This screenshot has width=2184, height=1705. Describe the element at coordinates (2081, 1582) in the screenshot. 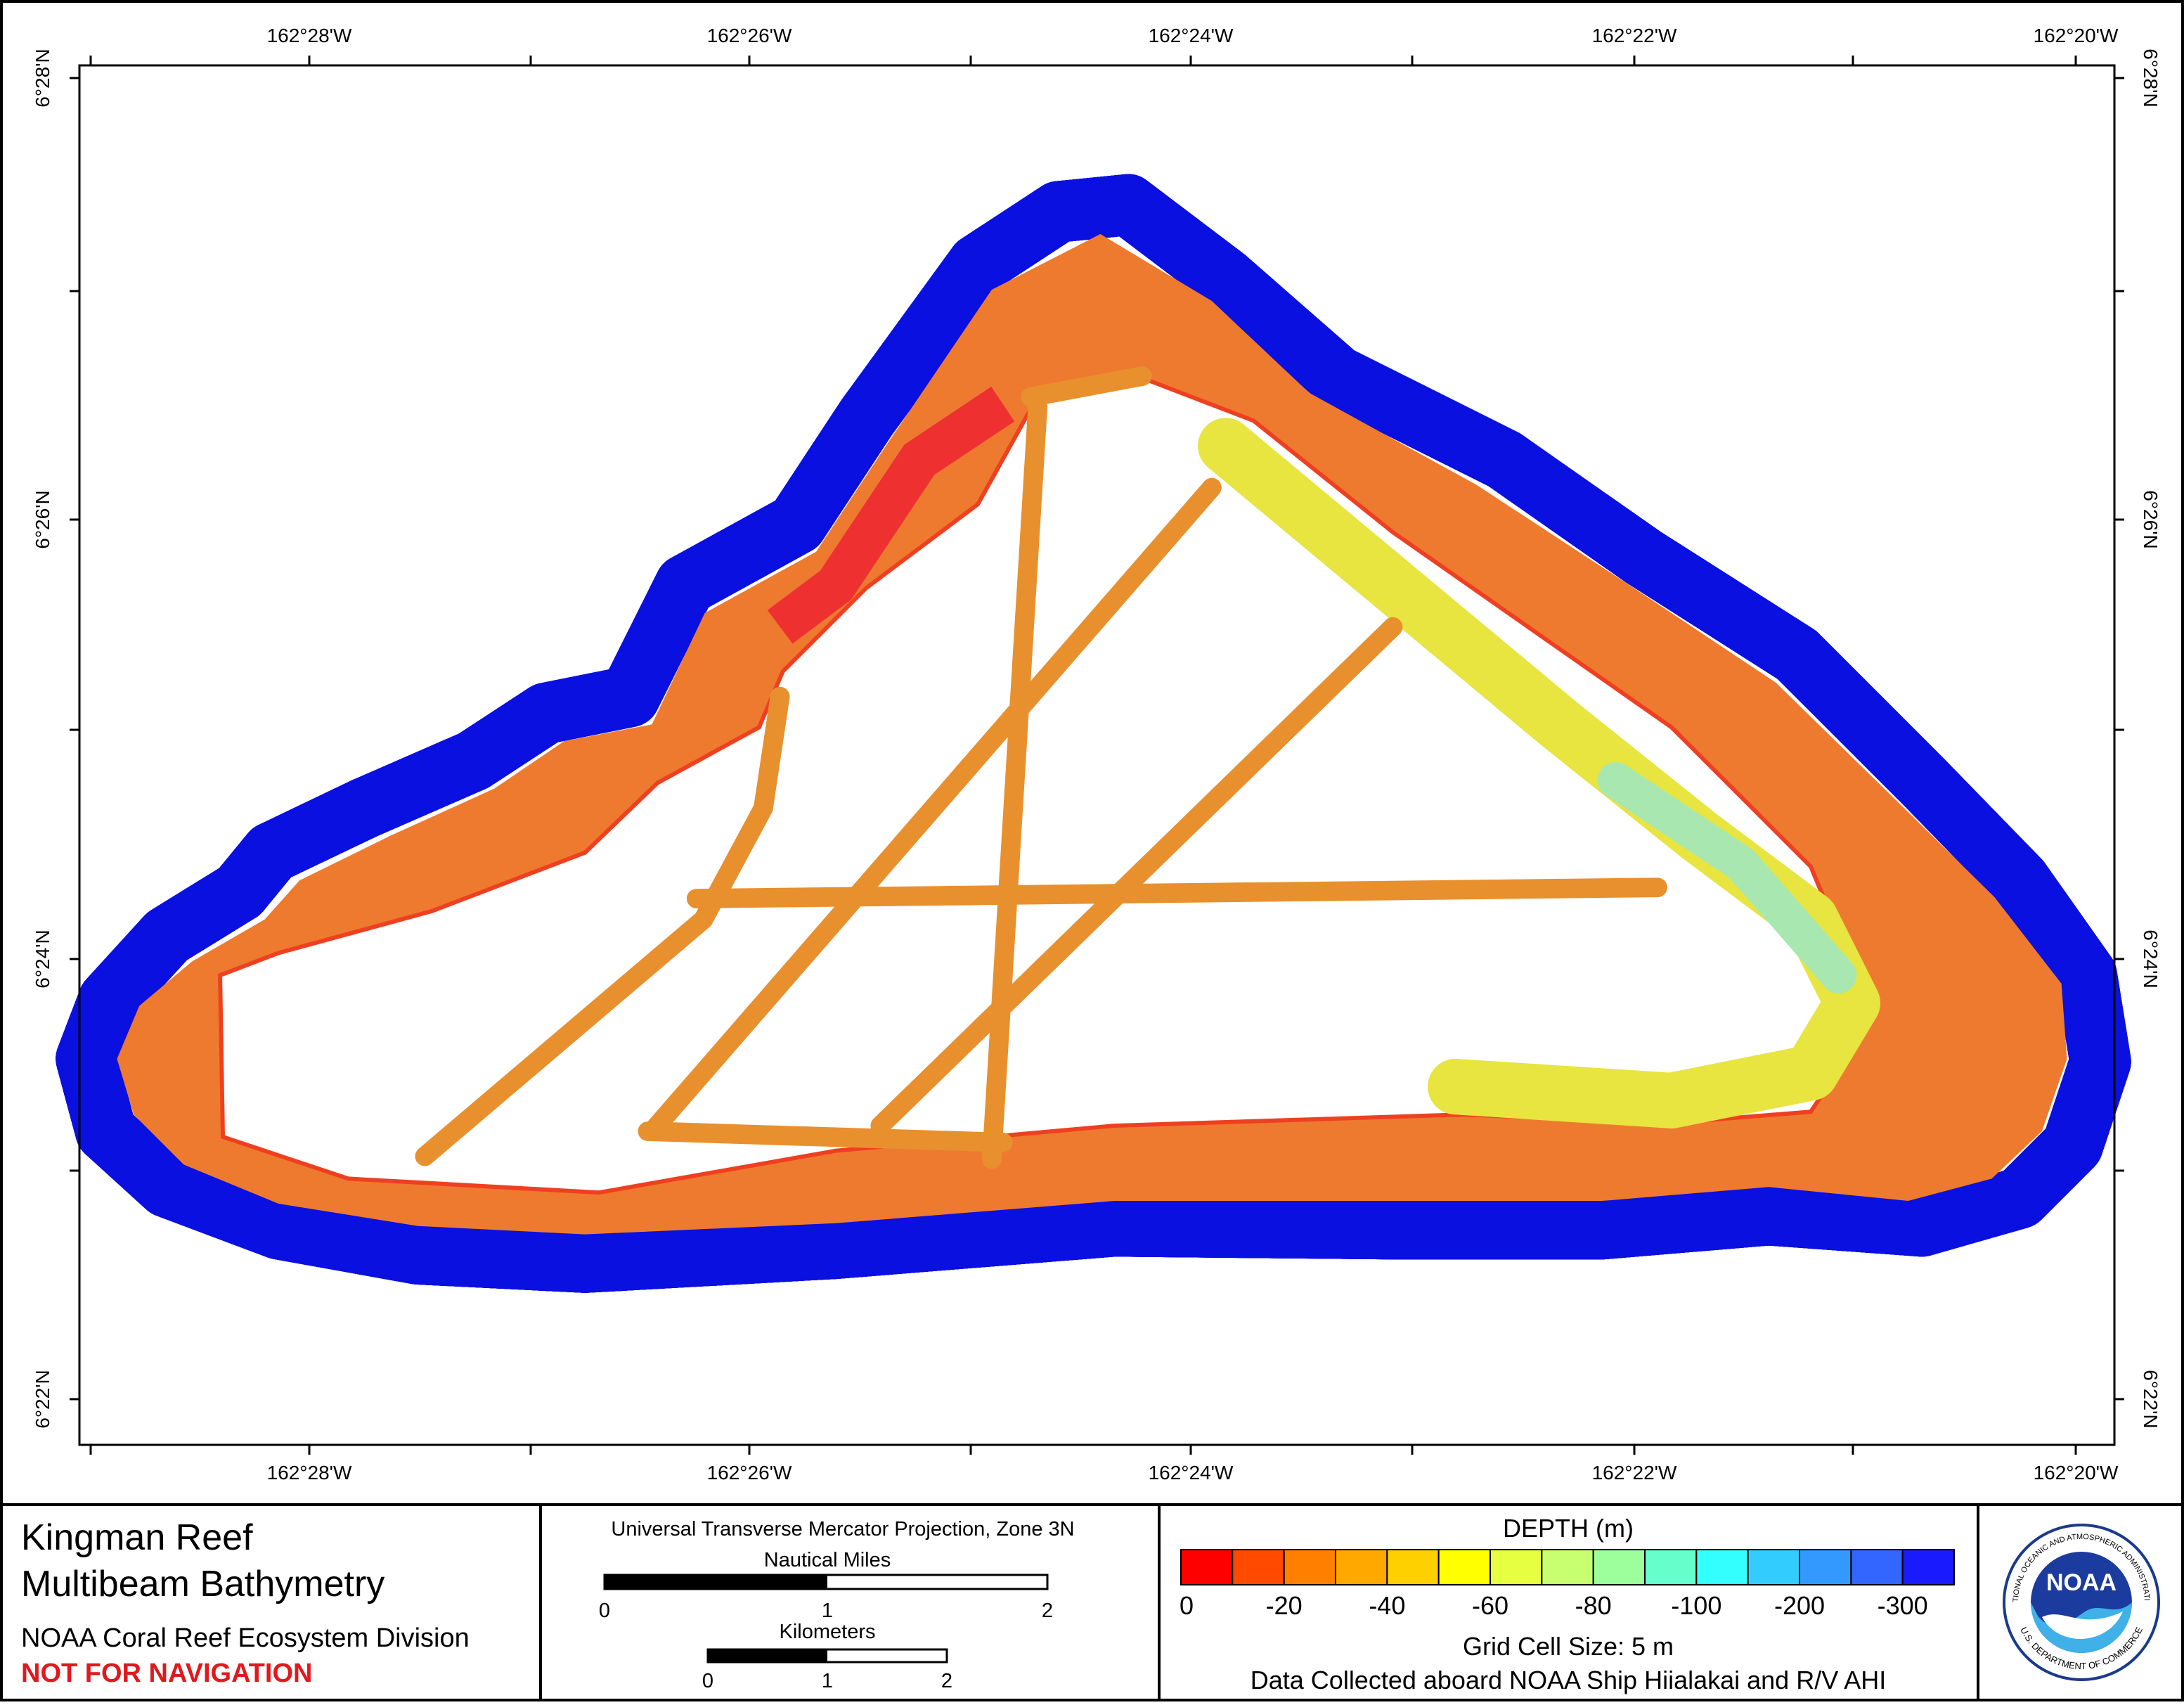

I see `logo-text: NOAA` at that location.